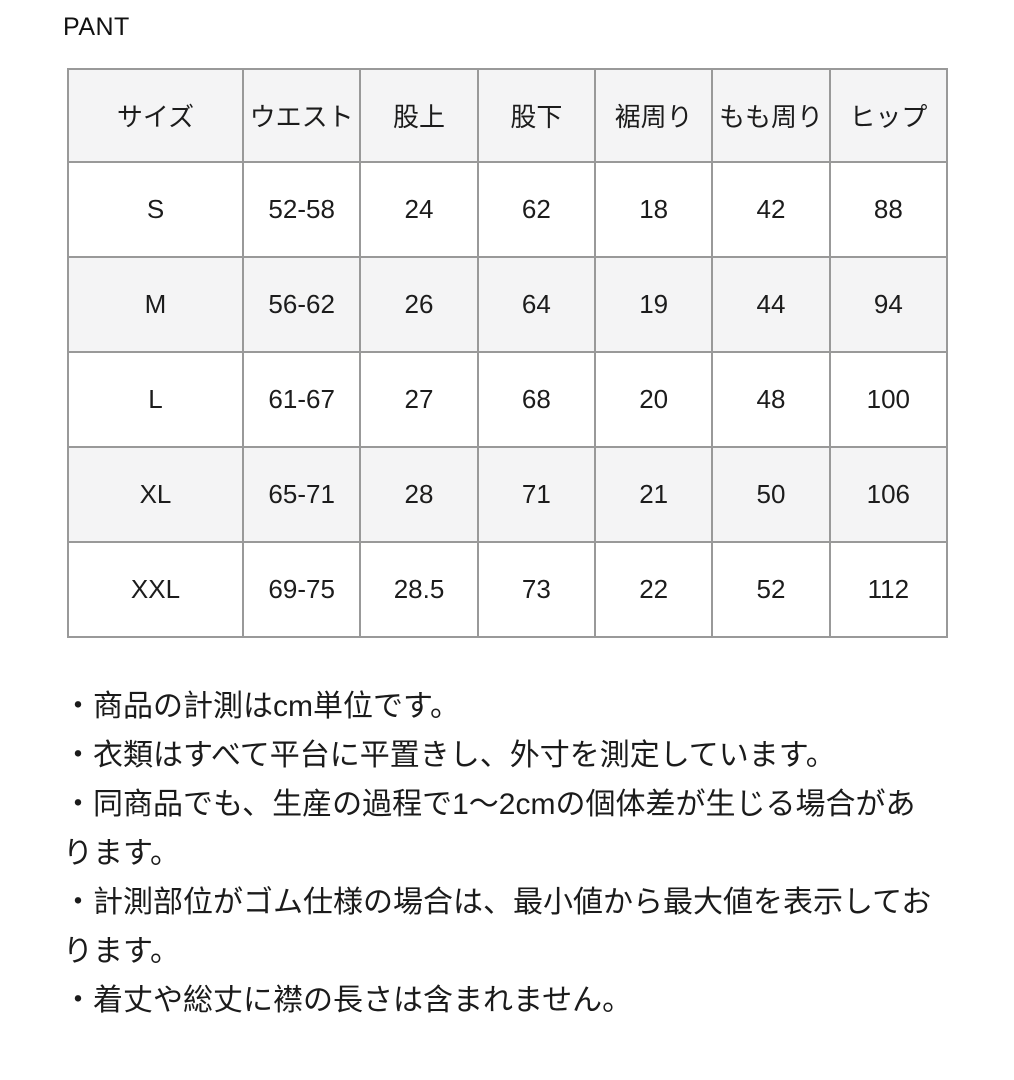  Describe the element at coordinates (419, 494) in the screenshot. I see `measurement-cell: 28` at that location.